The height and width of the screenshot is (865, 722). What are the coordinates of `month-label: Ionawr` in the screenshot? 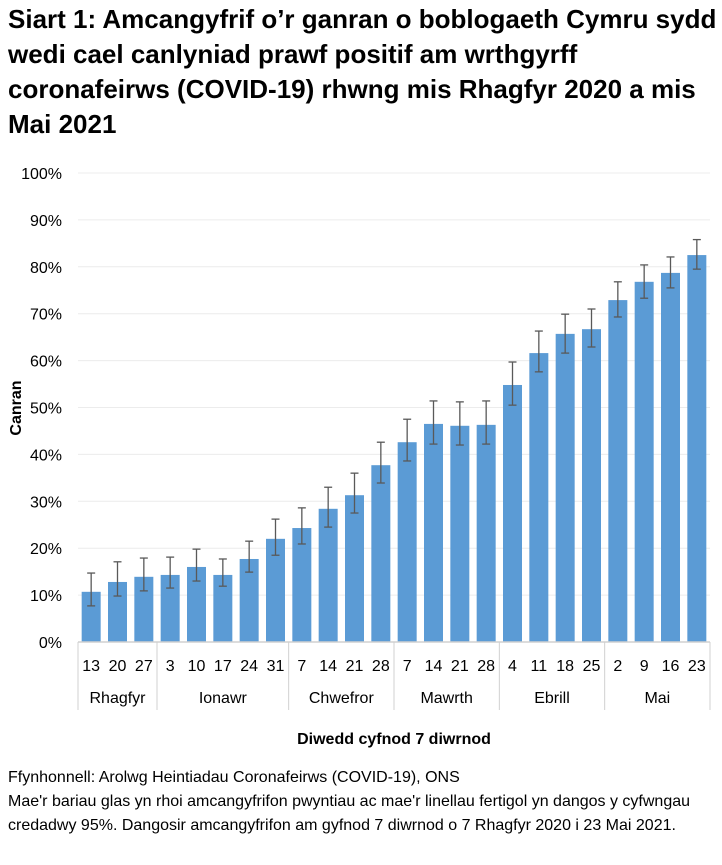 It's located at (223, 698).